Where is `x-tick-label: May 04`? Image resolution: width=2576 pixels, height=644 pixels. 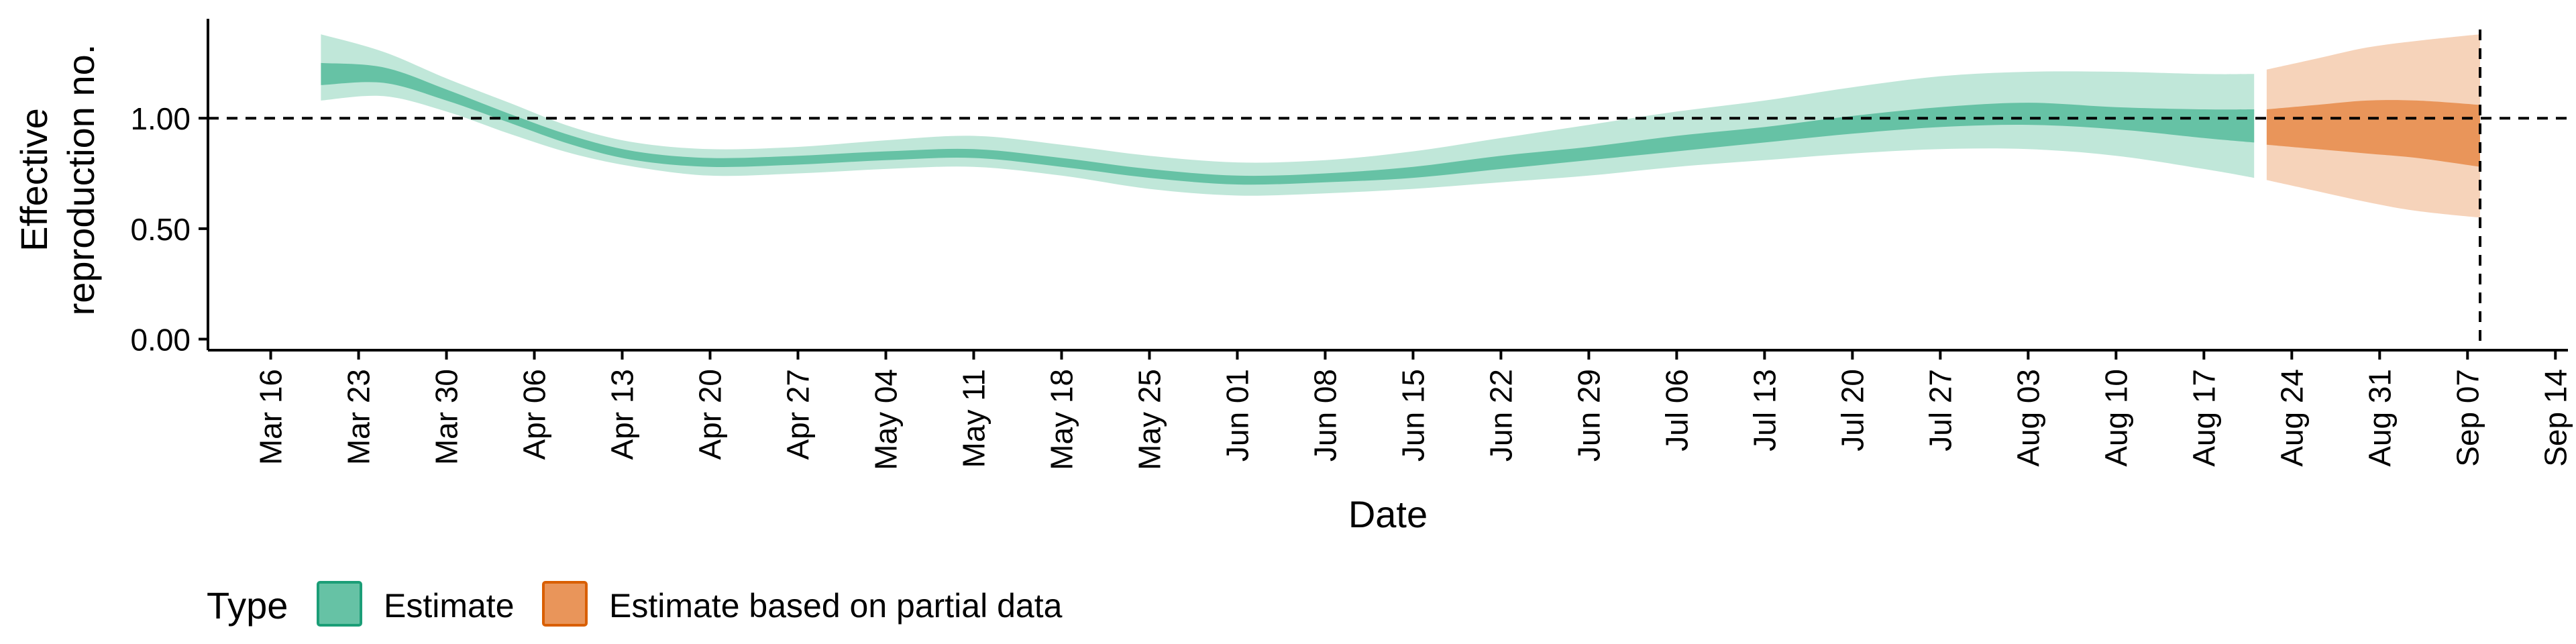 x-tick-label: May 04 is located at coordinates (886, 419).